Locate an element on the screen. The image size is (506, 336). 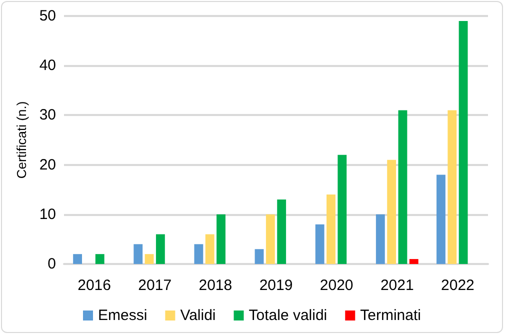
legend-label: Validi is located at coordinates (198, 315).